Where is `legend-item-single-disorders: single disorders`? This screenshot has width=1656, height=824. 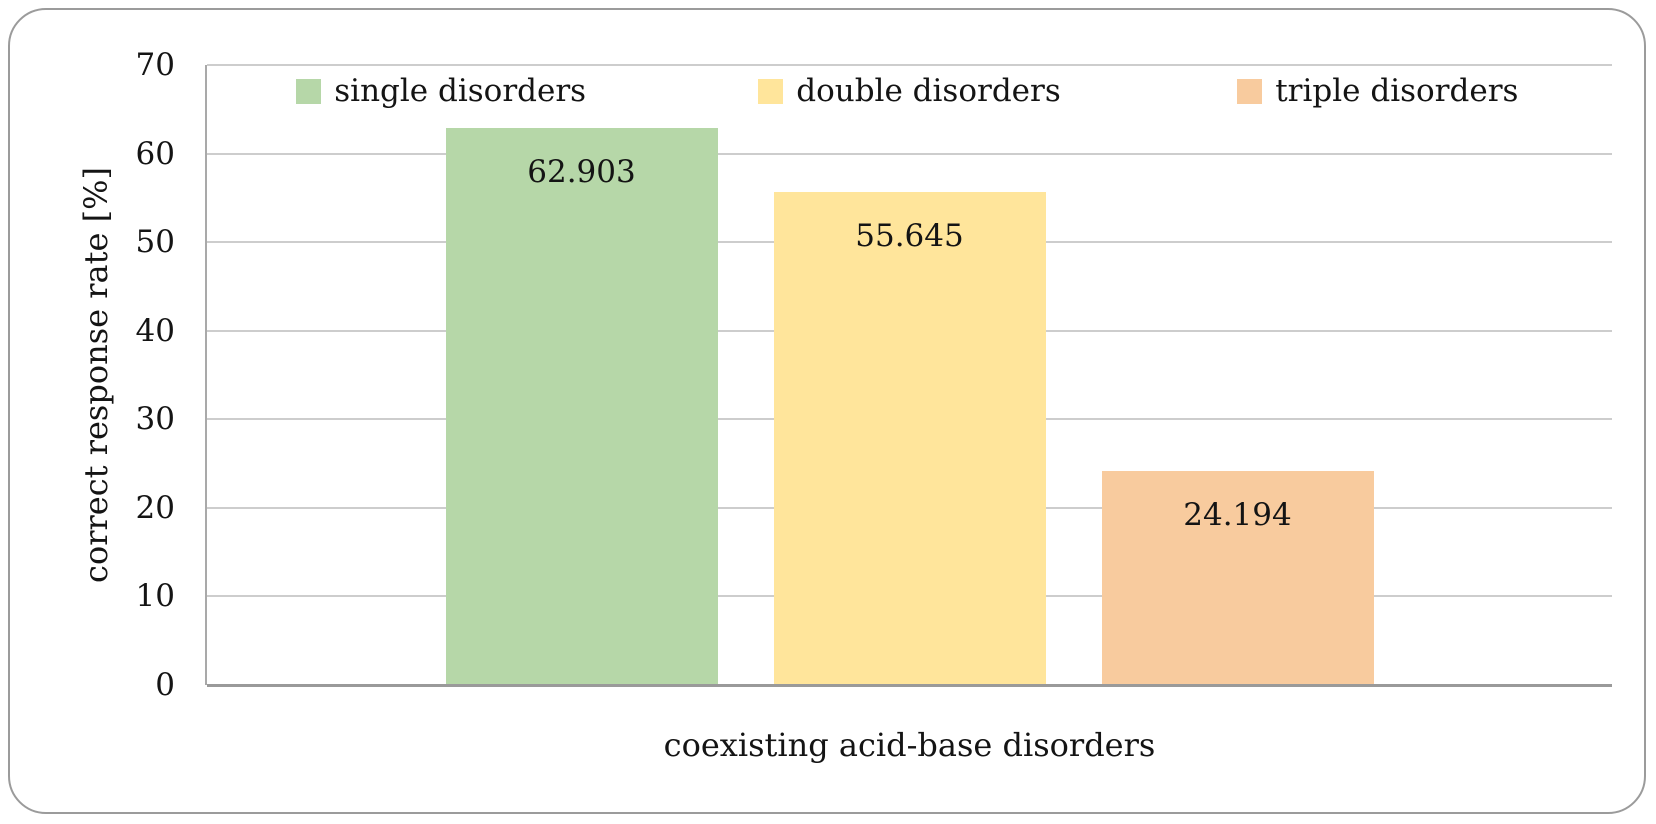 legend-item-single-disorders: single disorders is located at coordinates (441, 91).